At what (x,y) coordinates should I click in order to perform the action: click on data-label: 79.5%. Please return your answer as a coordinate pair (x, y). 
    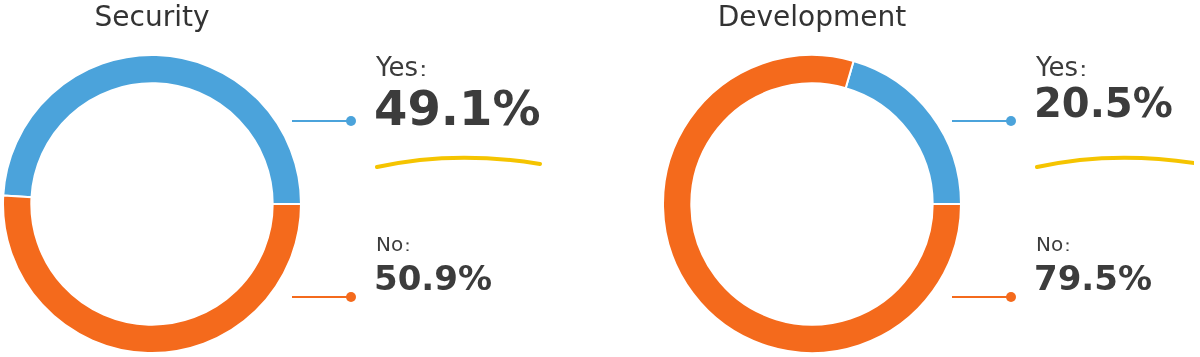
    Looking at the image, I should click on (1093, 278).